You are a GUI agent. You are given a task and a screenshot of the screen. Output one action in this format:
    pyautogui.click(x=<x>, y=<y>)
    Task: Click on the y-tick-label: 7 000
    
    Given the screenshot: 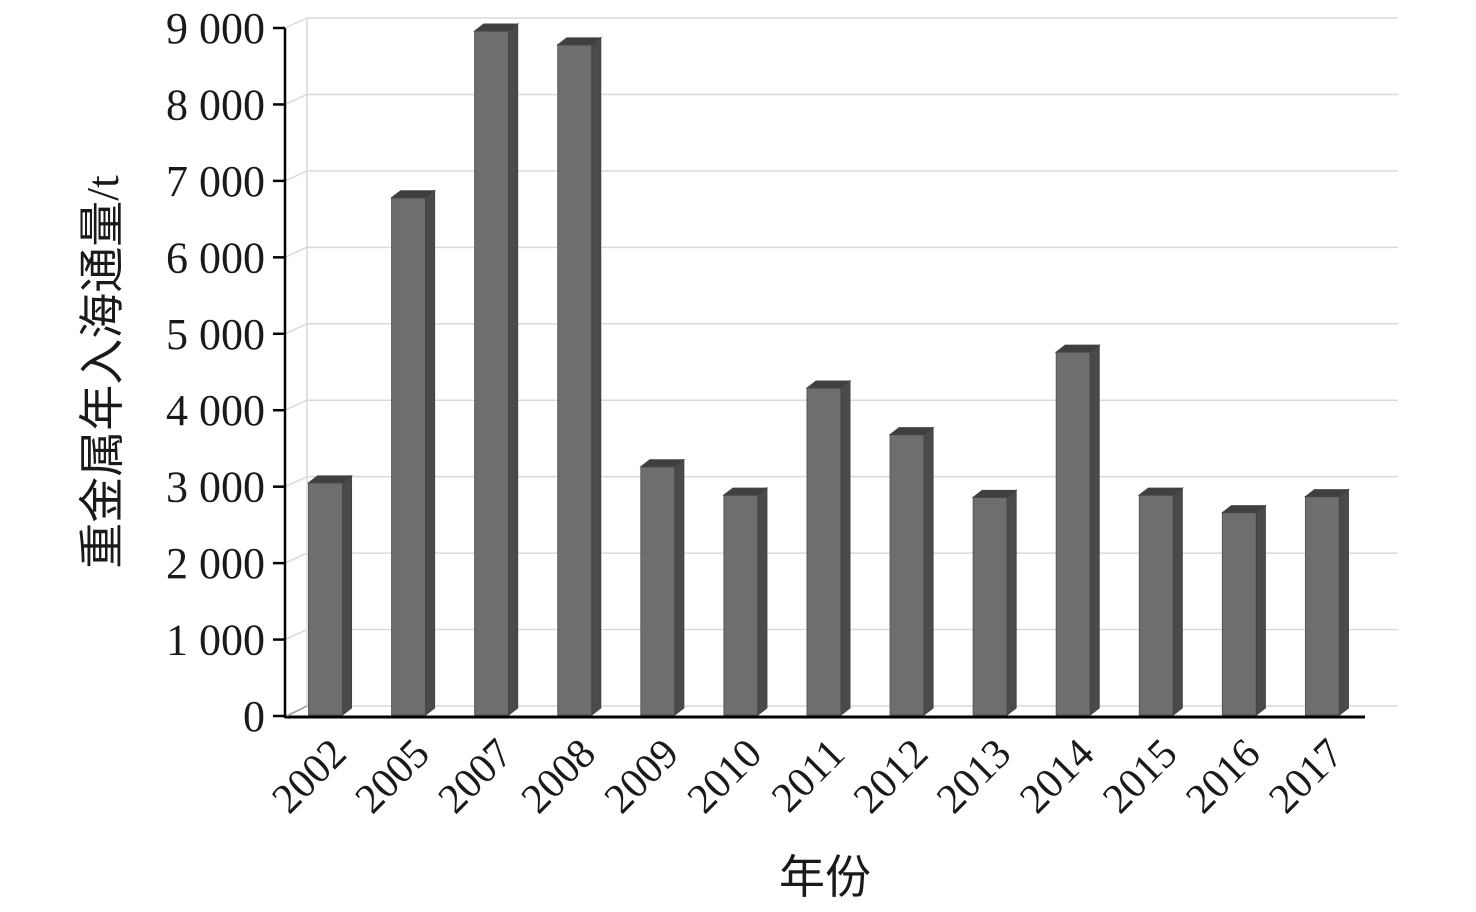 What is the action you would take?
    pyautogui.click(x=215, y=181)
    